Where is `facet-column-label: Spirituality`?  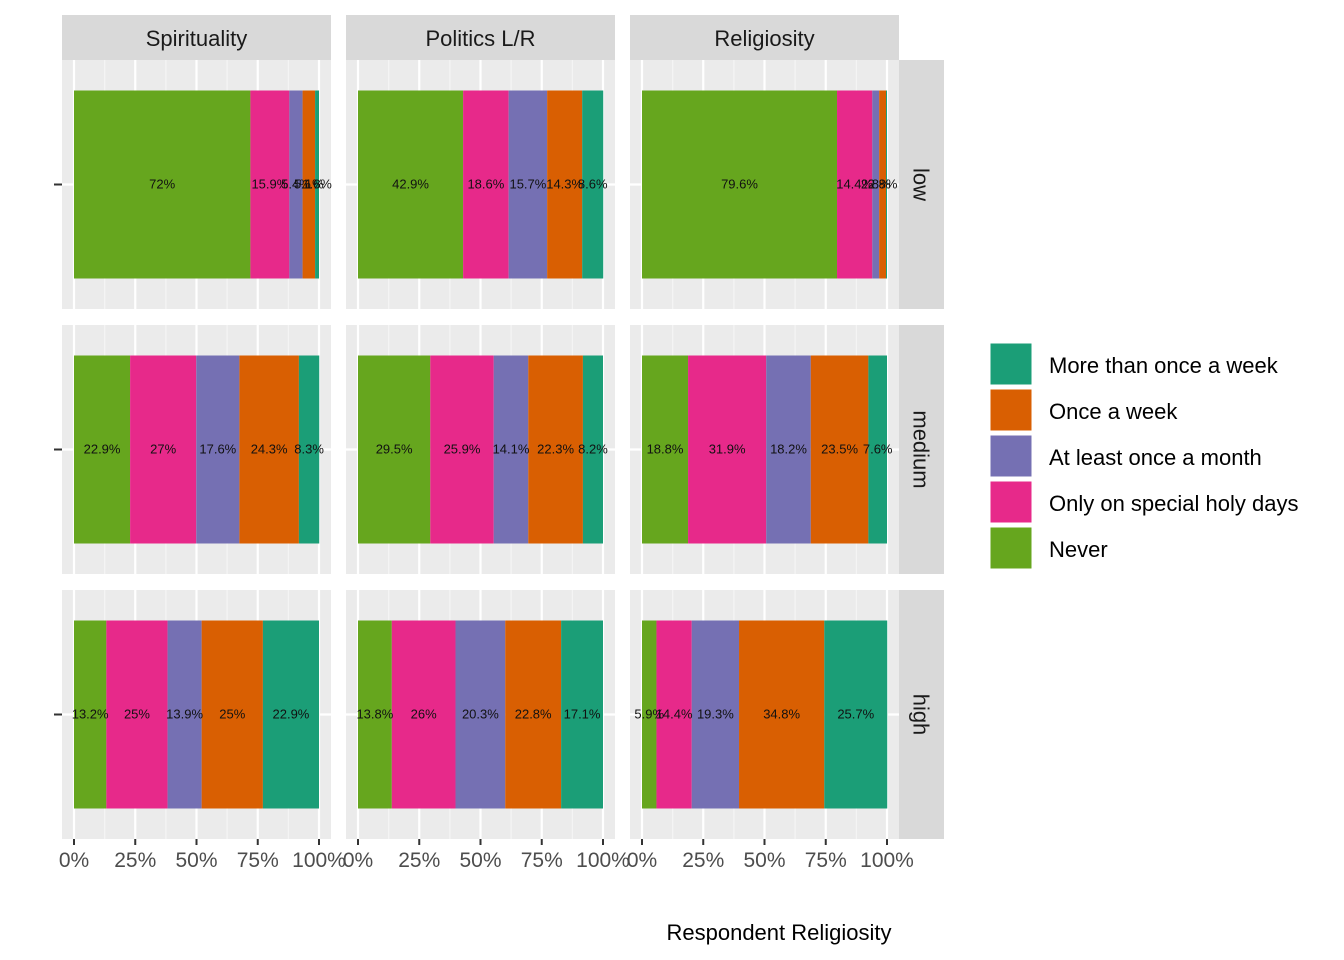 facet-column-label: Spirituality is located at coordinates (196, 38).